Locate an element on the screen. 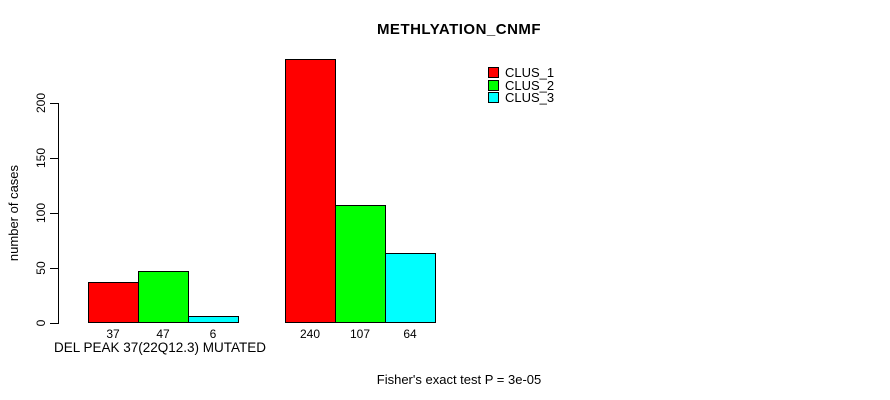 This screenshot has width=890, height=400. chart-title: METHLYATION_CNMF is located at coordinates (459, 29).